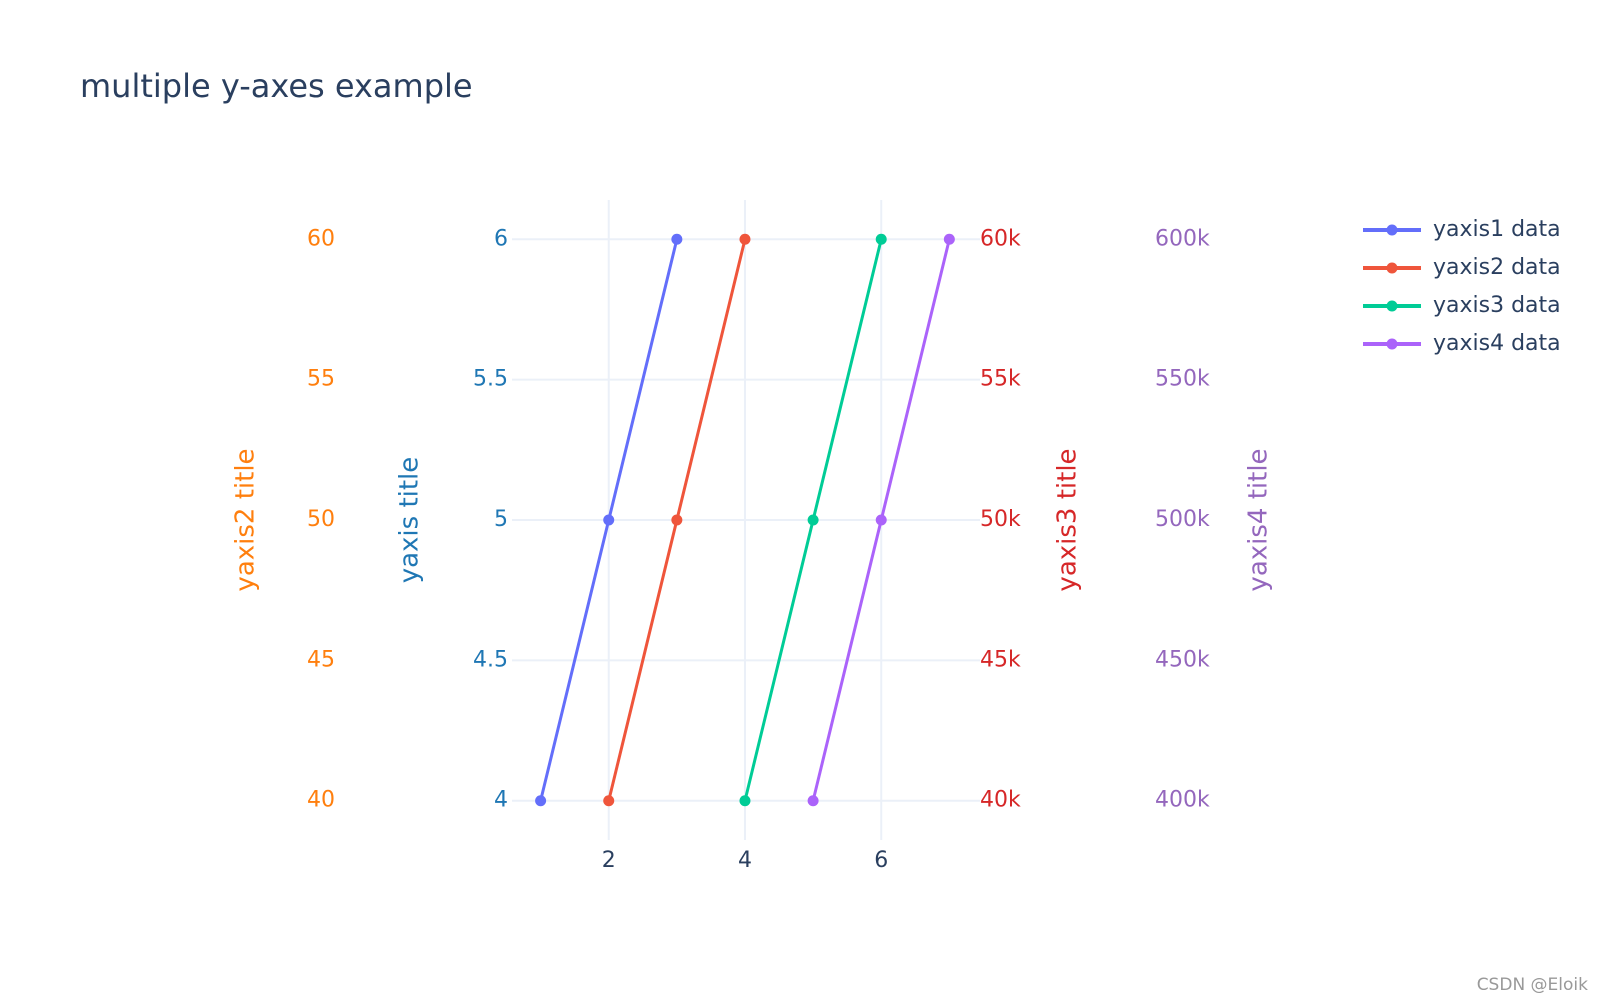 Image resolution: width=1600 pixels, height=1000 pixels. I want to click on legend-label: yaxis4 data, so click(1497, 343).